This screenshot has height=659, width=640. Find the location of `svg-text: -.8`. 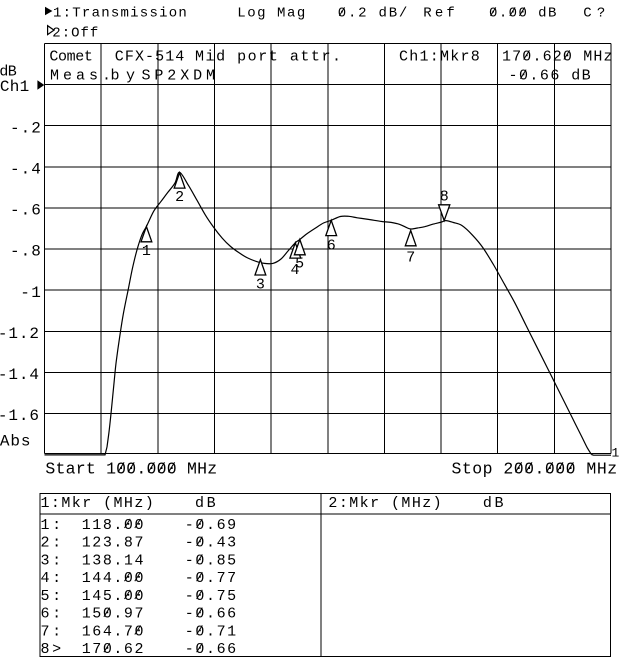

svg-text: -.8 is located at coordinates (25, 252).